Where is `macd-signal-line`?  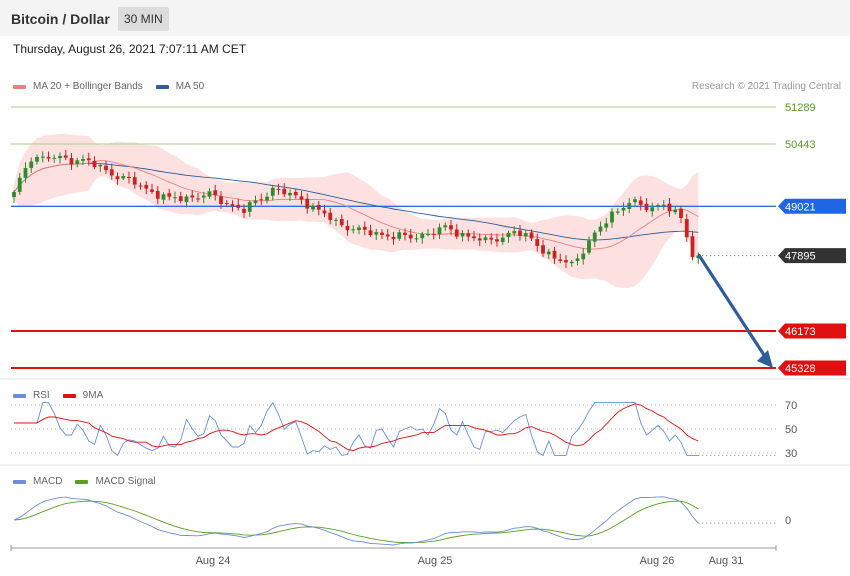
macd-signal-line is located at coordinates (356, 522).